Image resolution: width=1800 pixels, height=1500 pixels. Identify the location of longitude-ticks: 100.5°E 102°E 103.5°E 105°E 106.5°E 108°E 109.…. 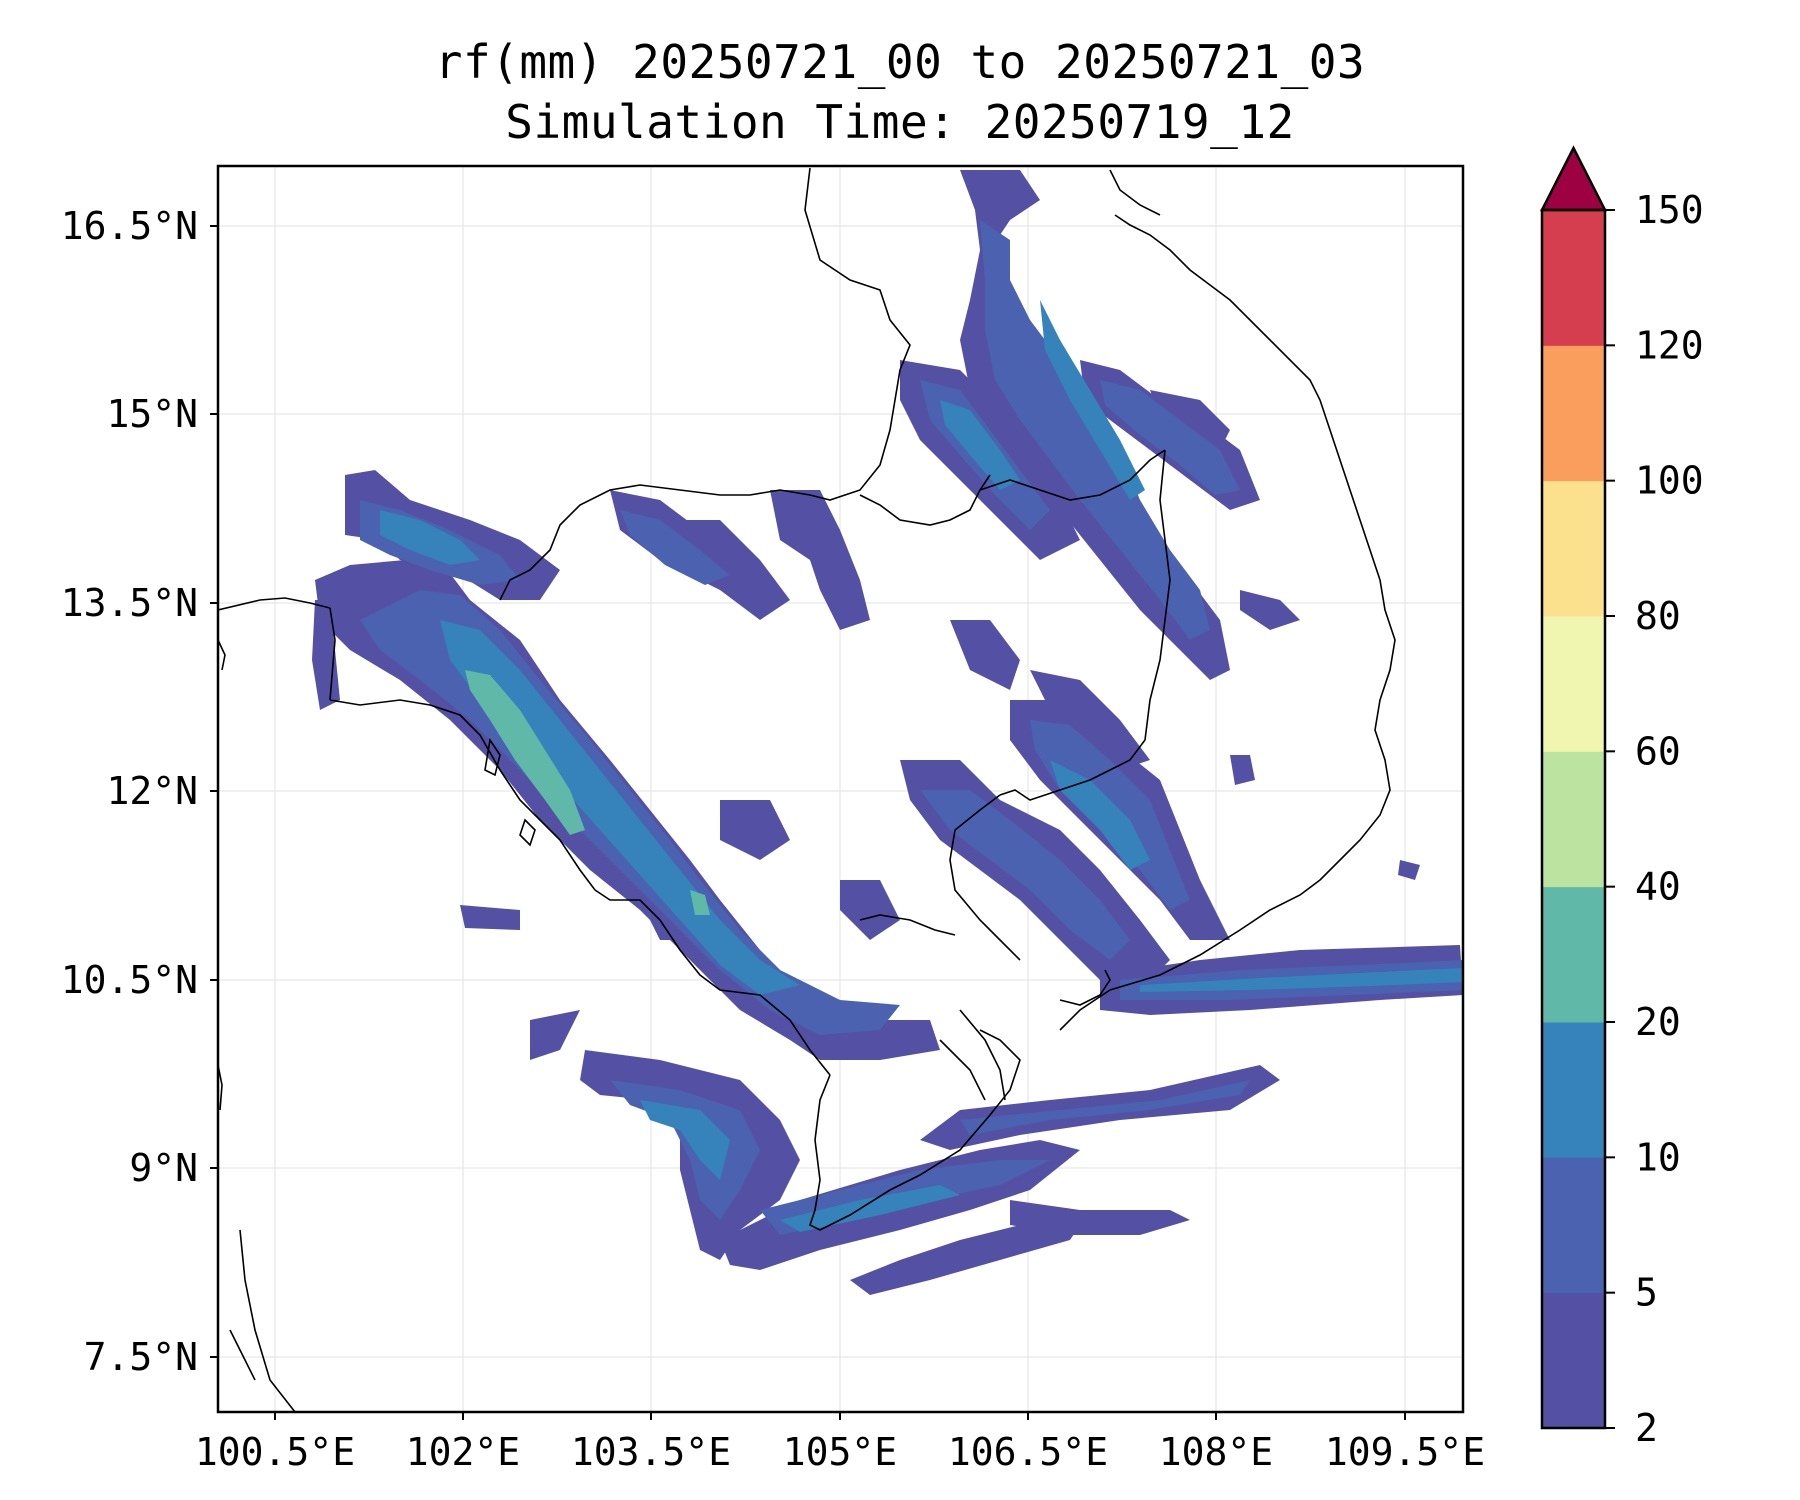
(840, 1443).